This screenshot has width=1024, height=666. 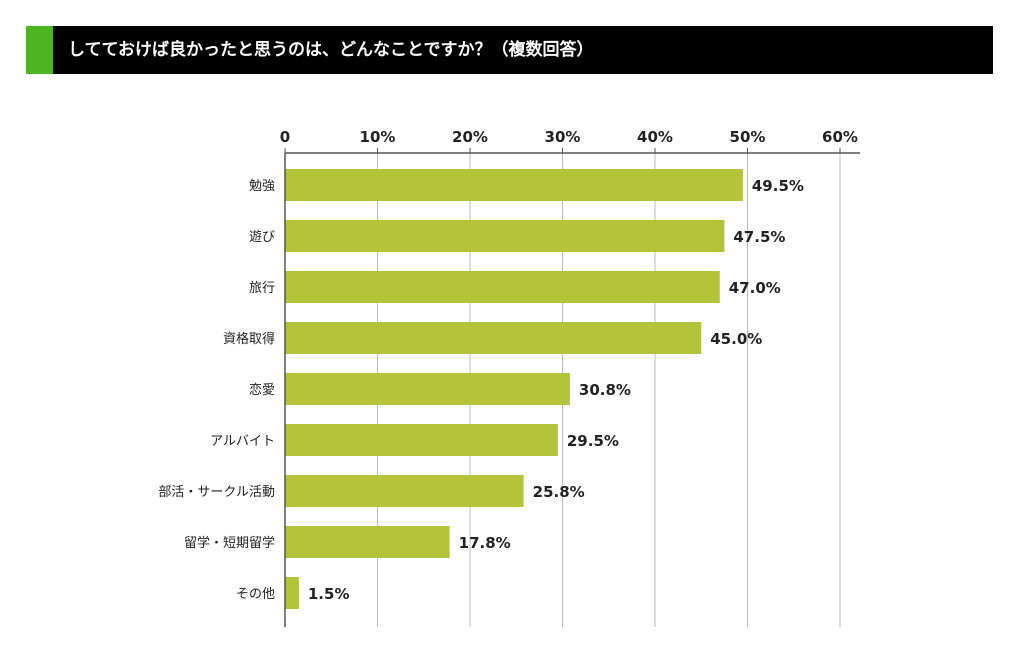 What do you see at coordinates (778, 186) in the screenshot?
I see `value-label: 49.5%` at bounding box center [778, 186].